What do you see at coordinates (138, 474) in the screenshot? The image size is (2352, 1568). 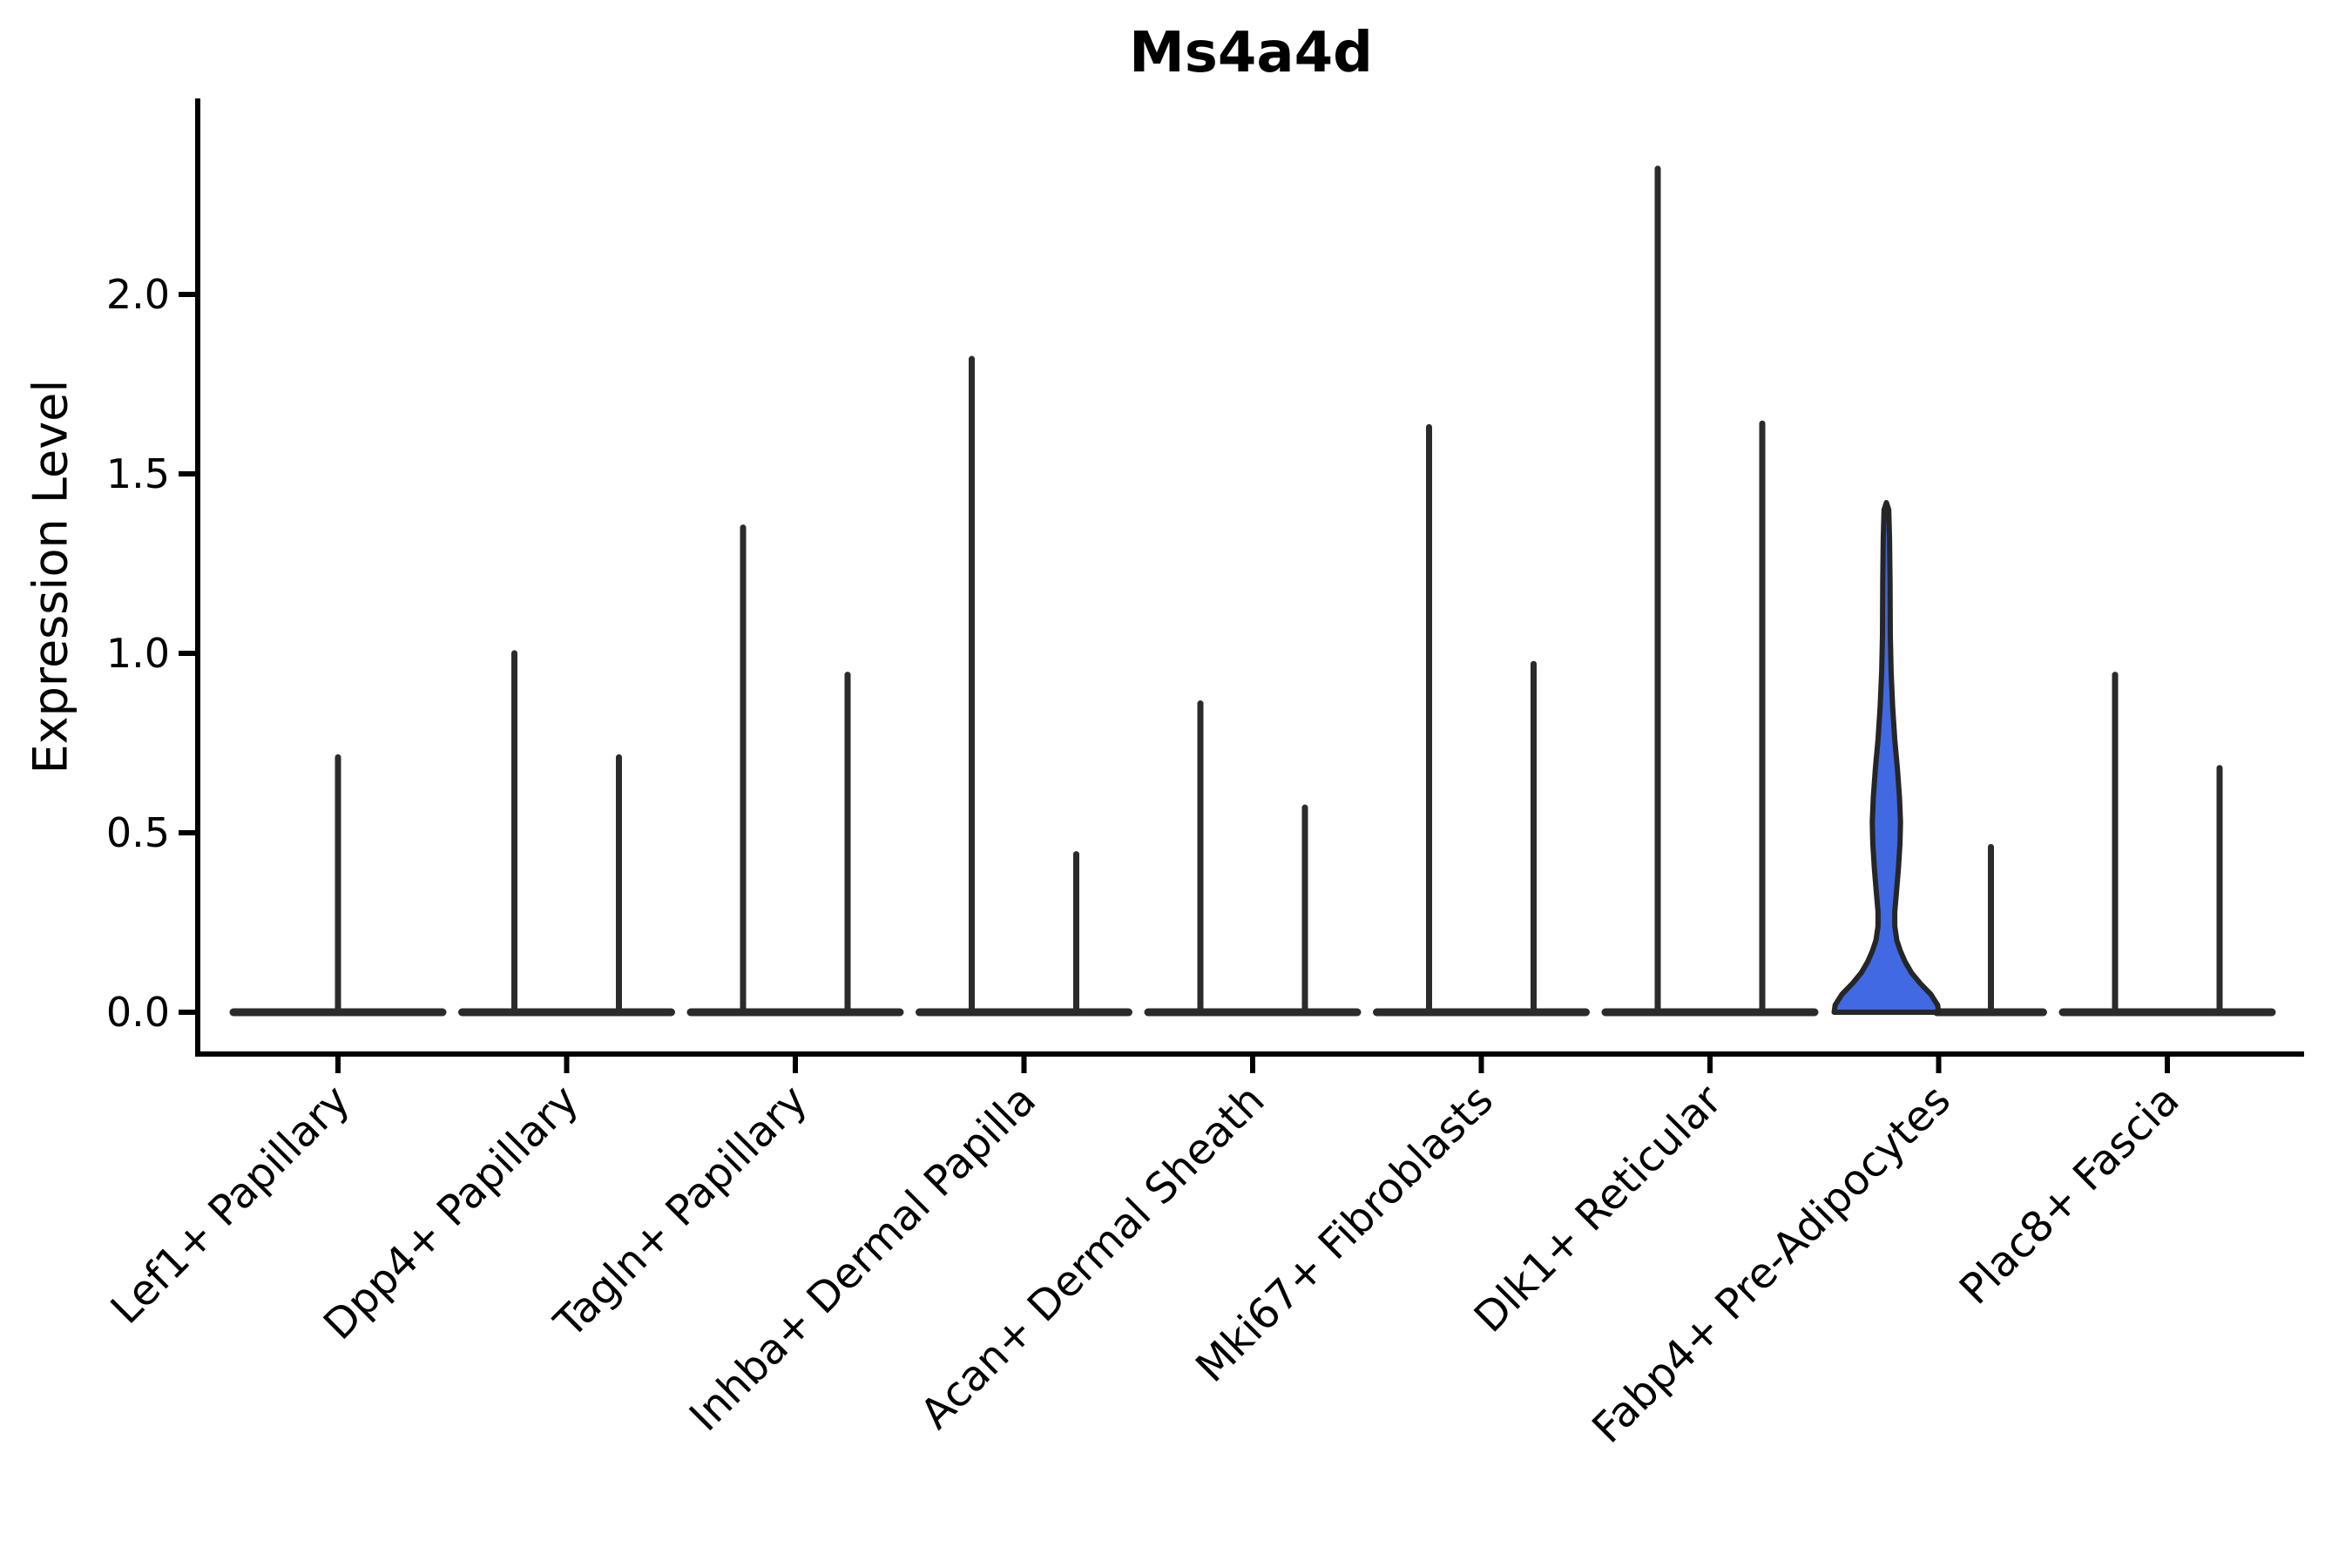 I see `y-tick-label: 1.5` at bounding box center [138, 474].